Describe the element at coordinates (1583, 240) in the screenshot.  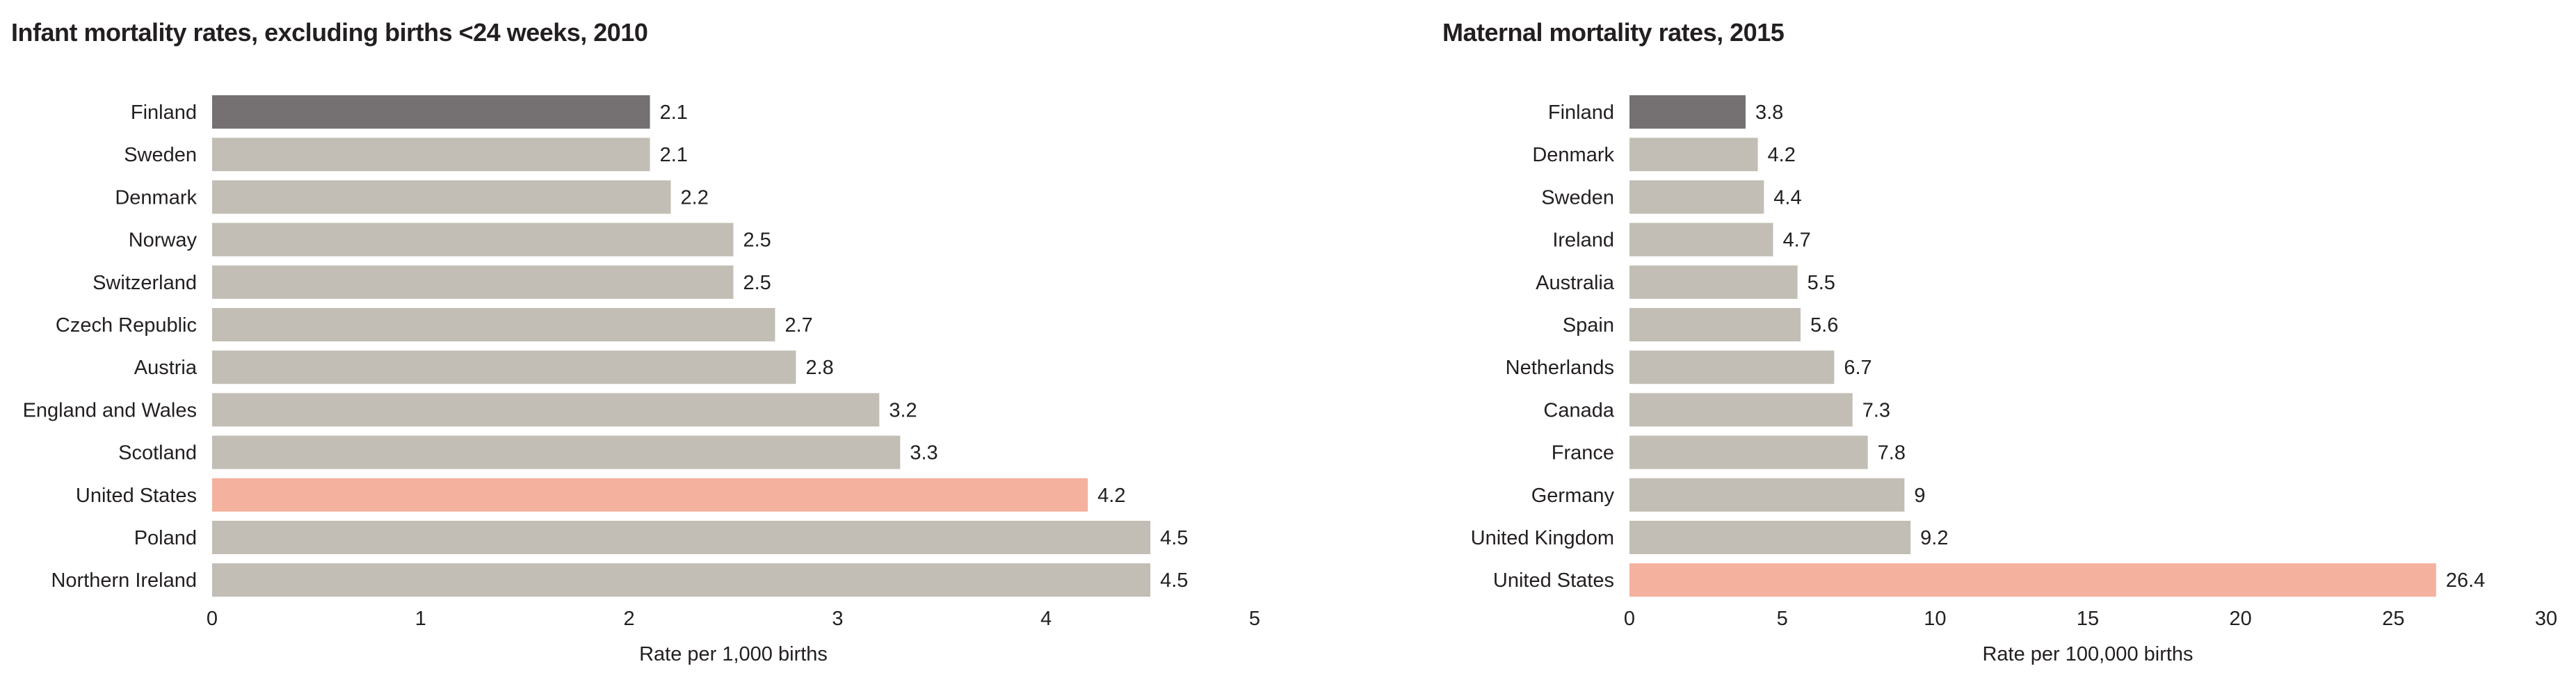
I see `category-label: Ireland` at that location.